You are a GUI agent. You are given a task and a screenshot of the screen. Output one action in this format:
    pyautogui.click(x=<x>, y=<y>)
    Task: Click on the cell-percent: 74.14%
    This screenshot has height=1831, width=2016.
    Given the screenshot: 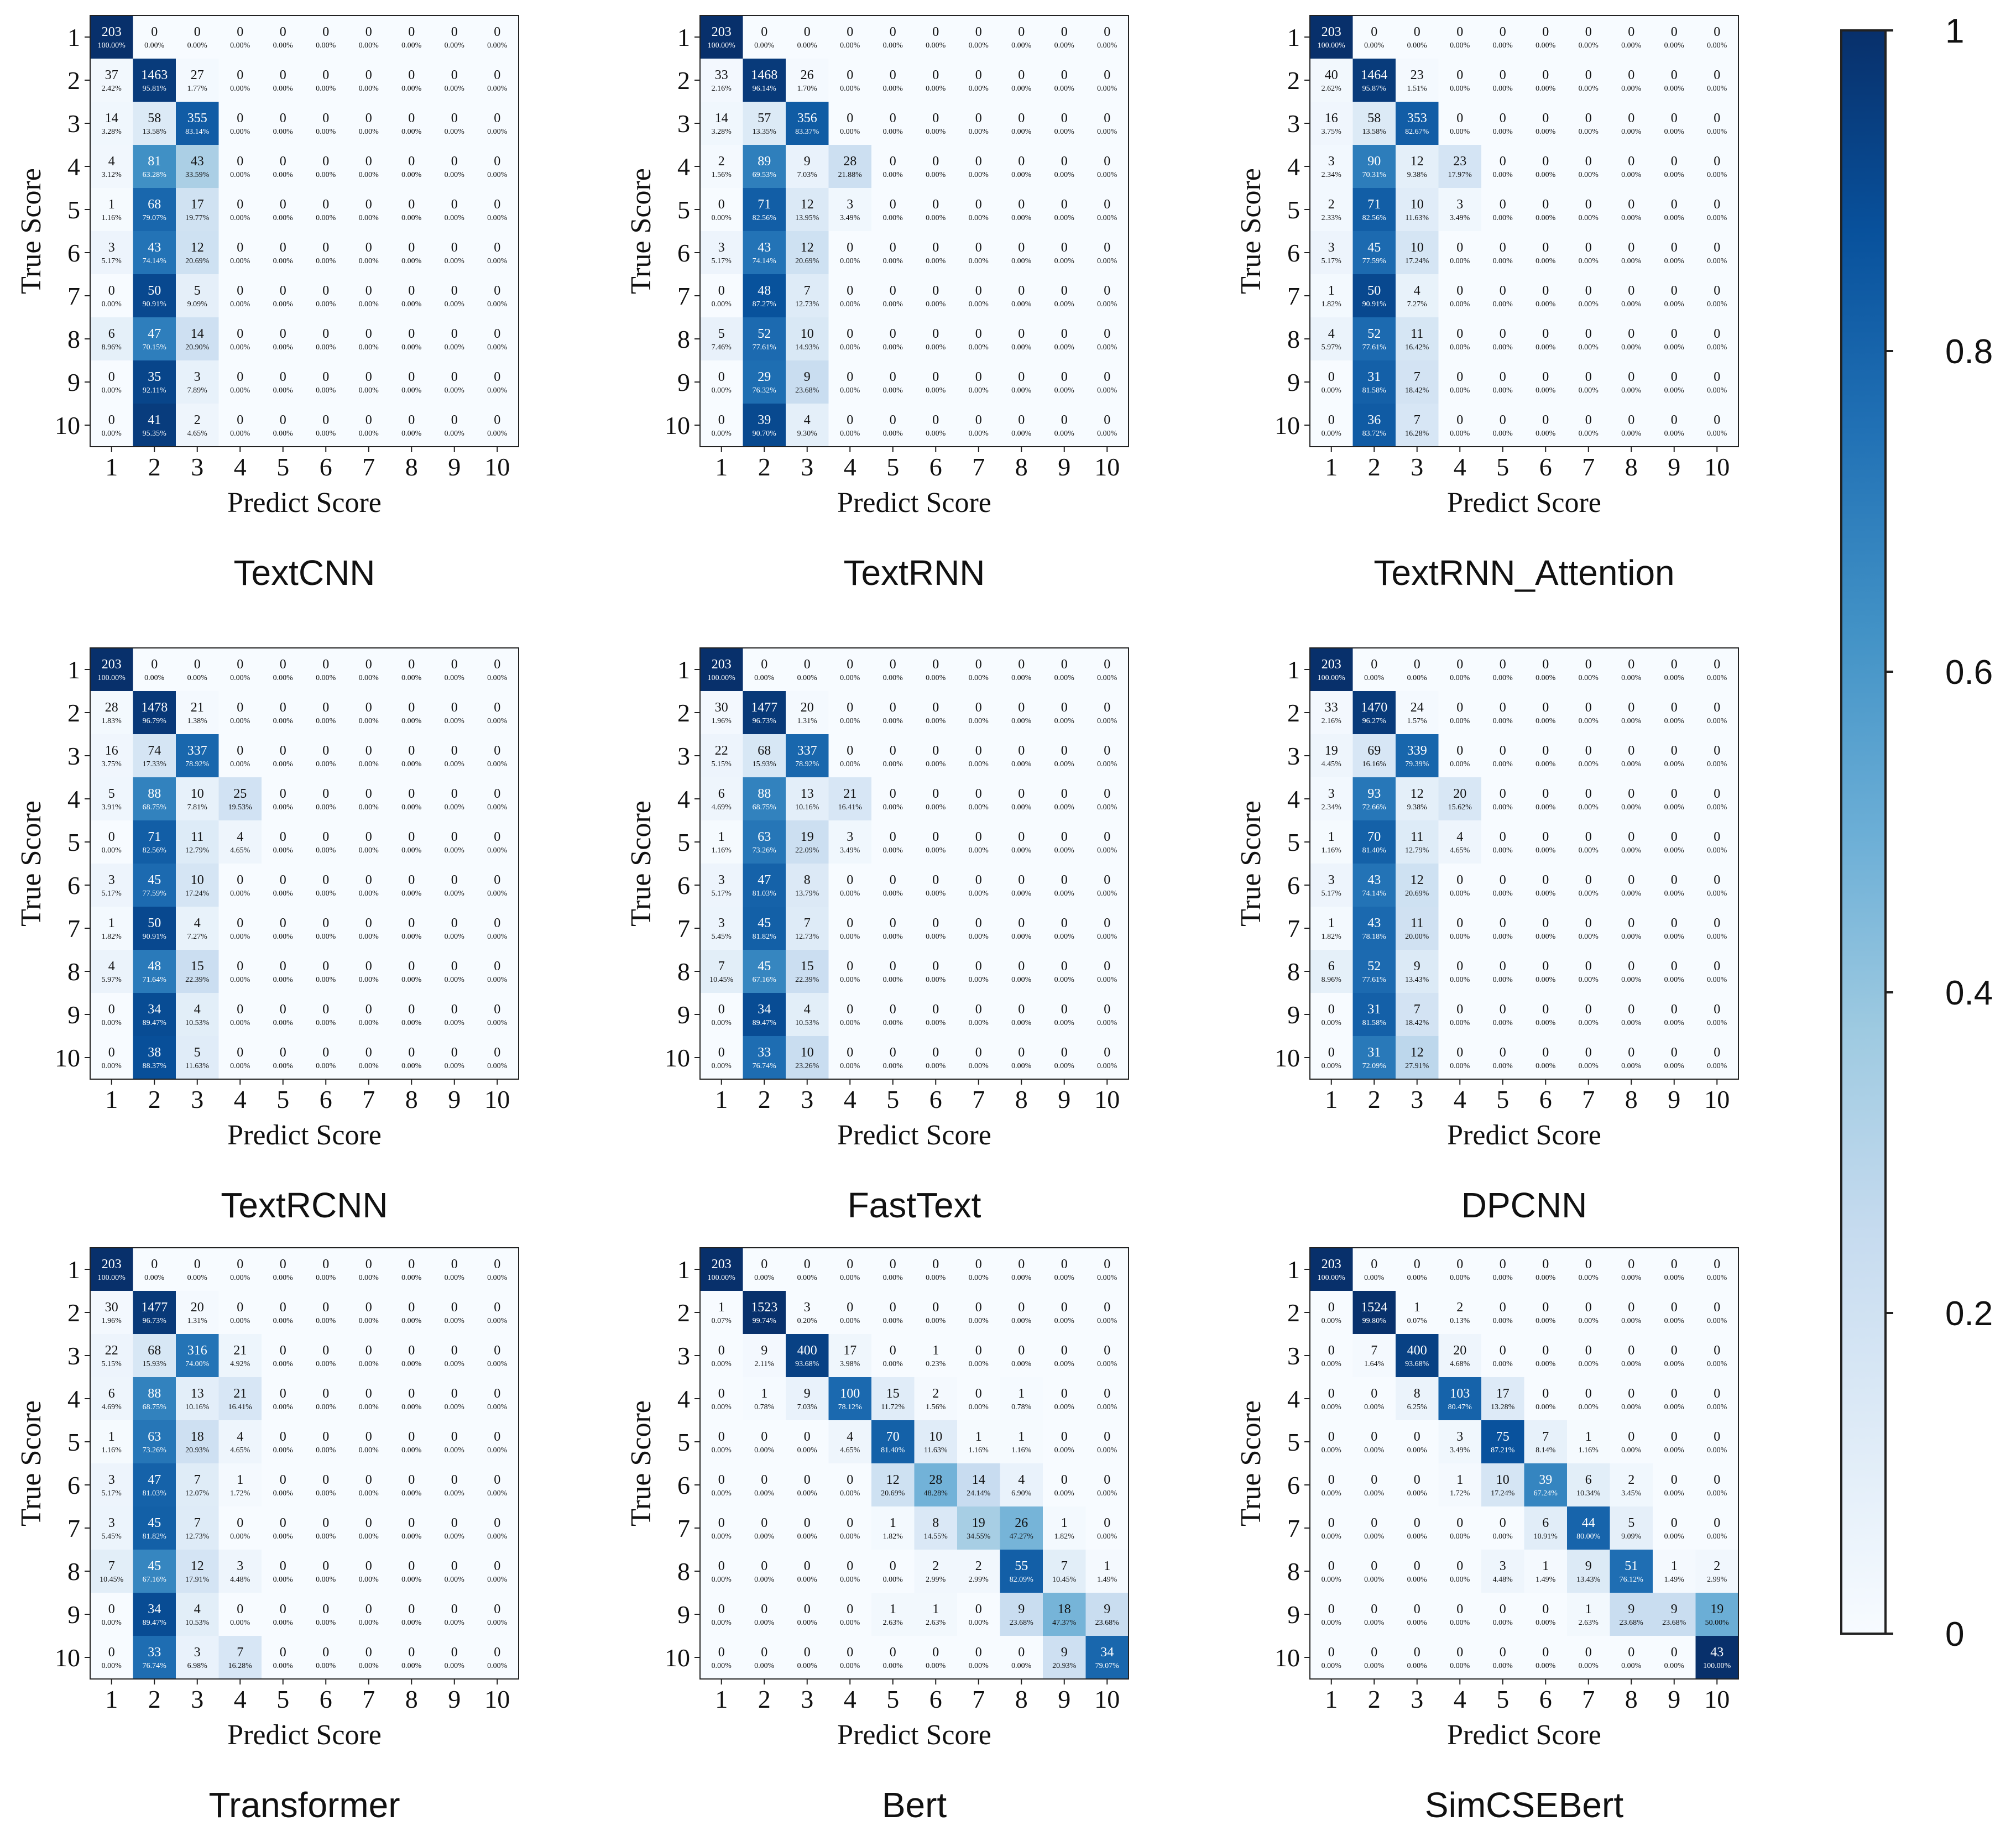 What is the action you would take?
    pyautogui.click(x=1375, y=894)
    